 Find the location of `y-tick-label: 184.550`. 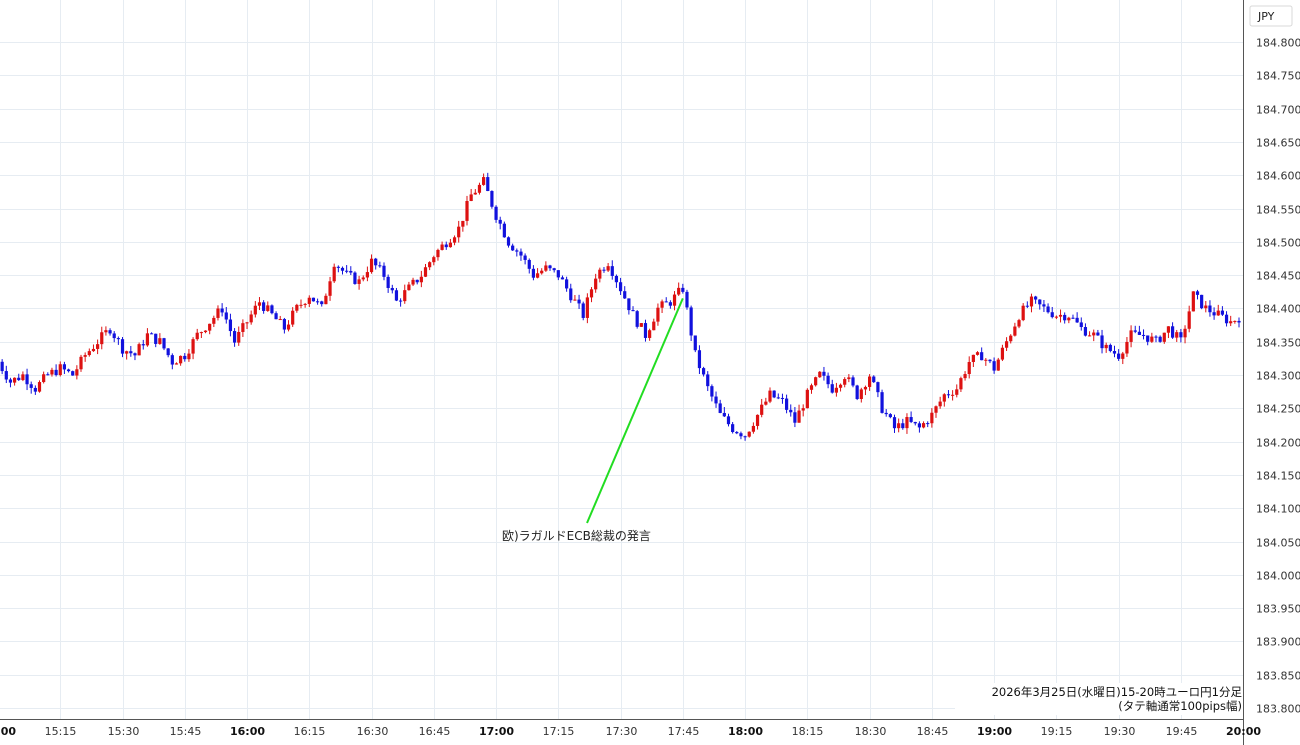

y-tick-label: 184.550 is located at coordinates (1278, 210).